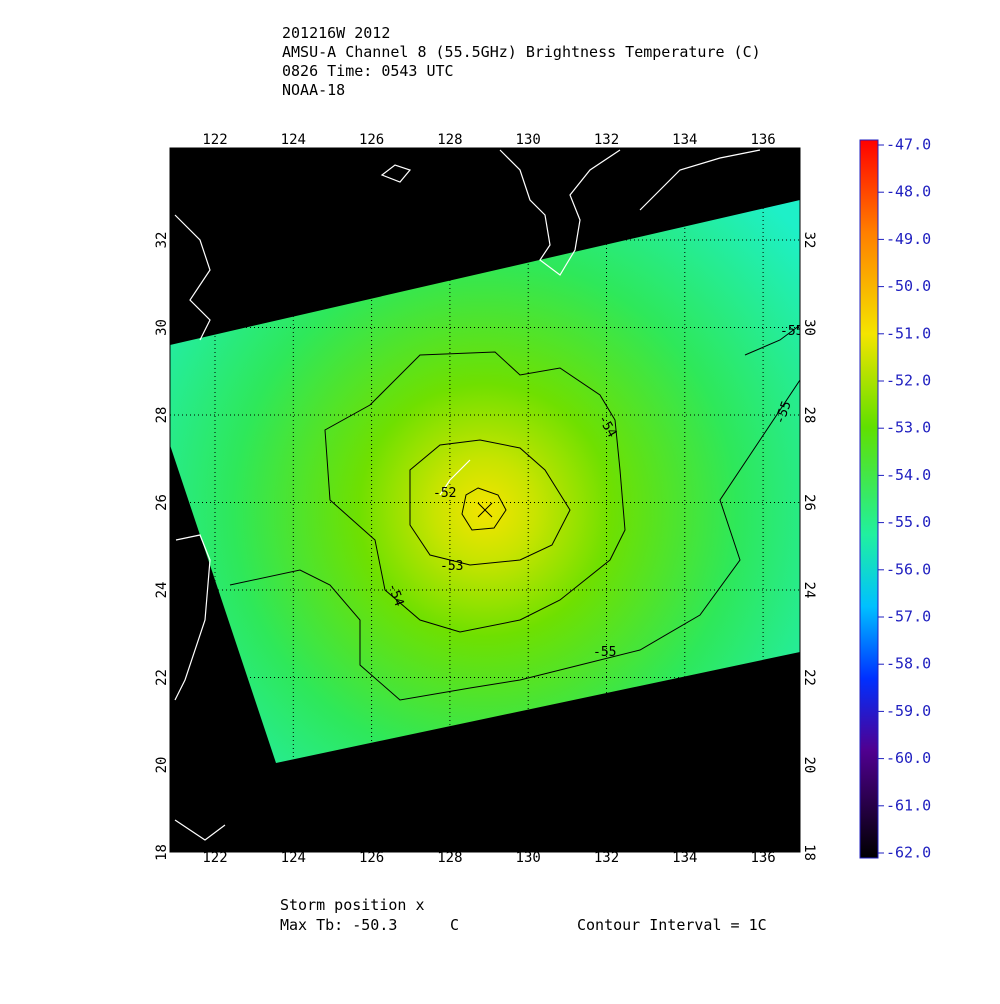  What do you see at coordinates (593, 492) in the screenshot?
I see `contour-labels: -52-53-54-54-55-55-55` at bounding box center [593, 492].